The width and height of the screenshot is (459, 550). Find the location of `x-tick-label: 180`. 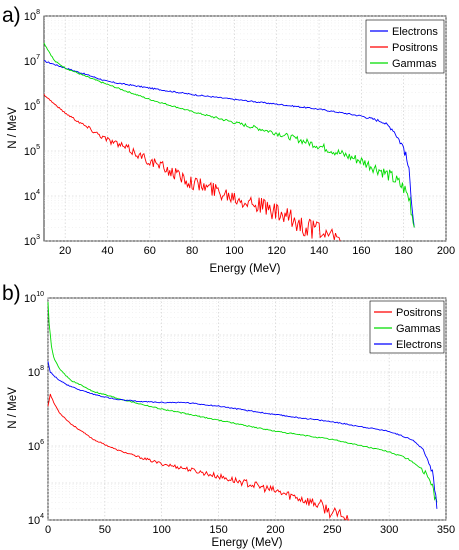

x-tick-label: 180 is located at coordinates (404, 251).